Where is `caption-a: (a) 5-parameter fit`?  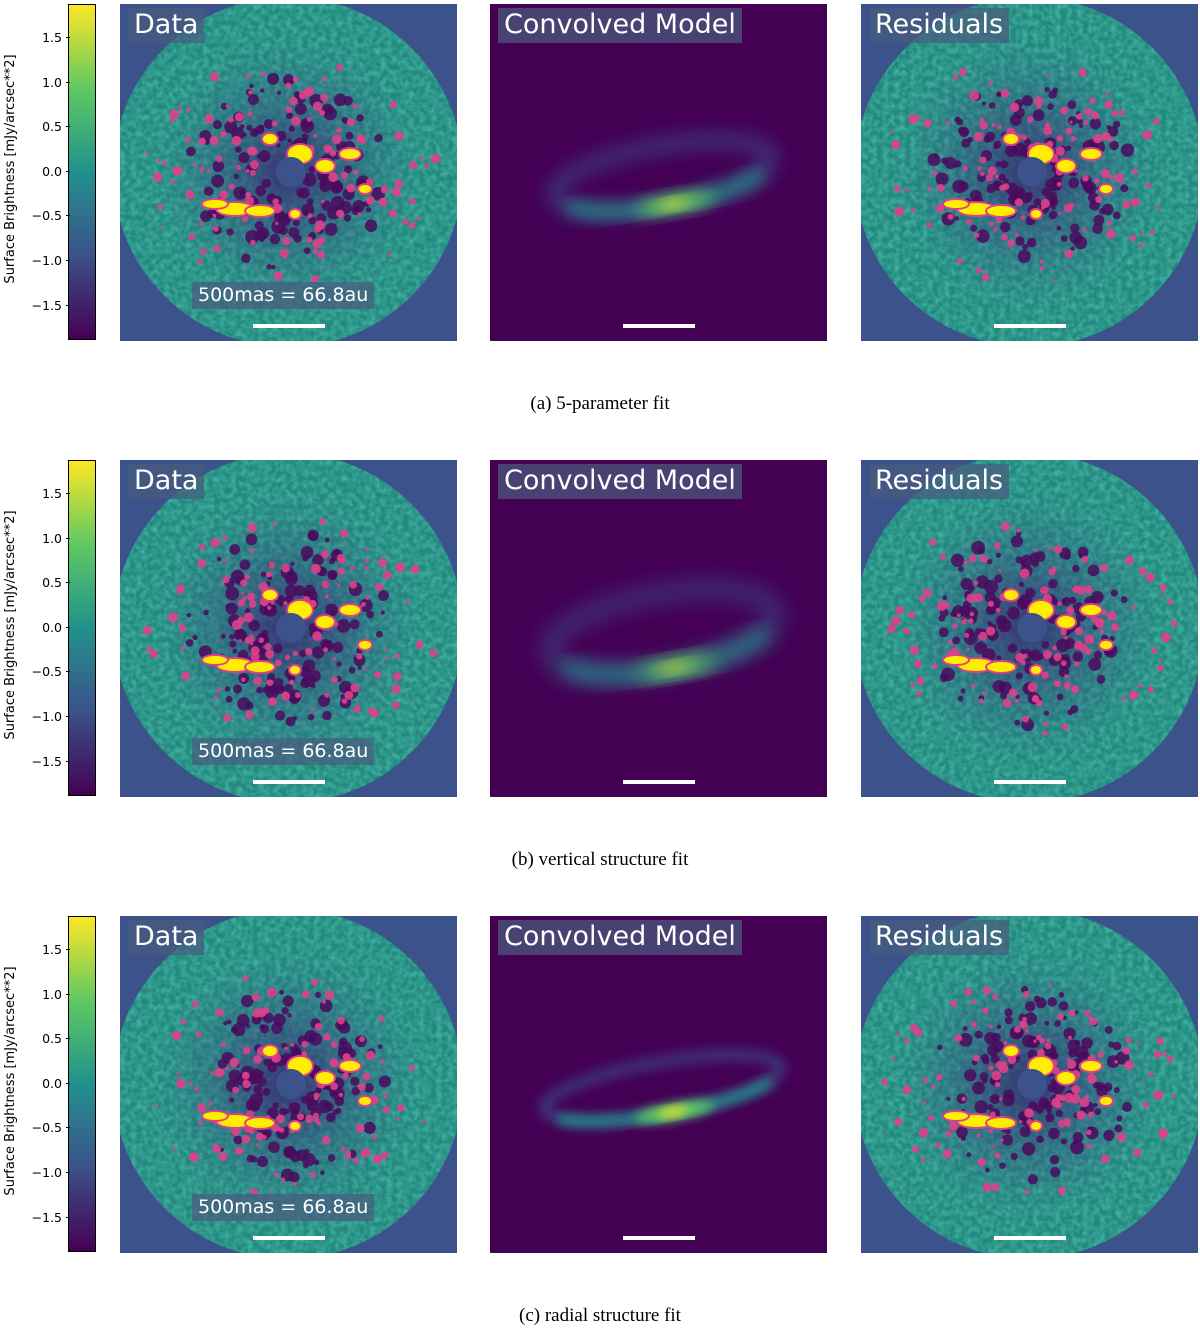
caption-a: (a) 5-parameter fit is located at coordinates (600, 403).